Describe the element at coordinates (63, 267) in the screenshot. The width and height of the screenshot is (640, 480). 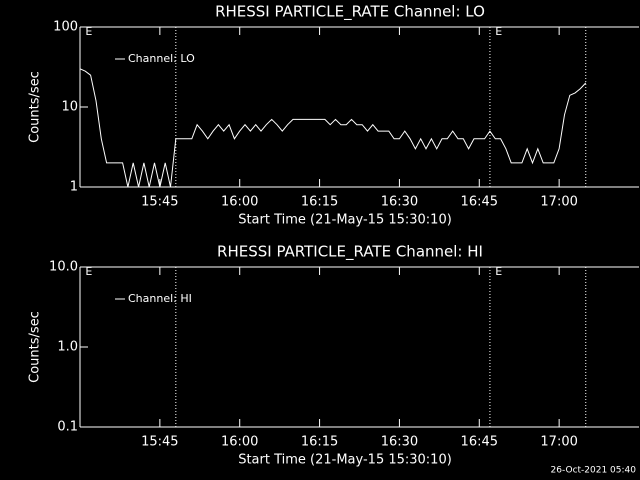
I see `y-tick-label: 10.0` at that location.